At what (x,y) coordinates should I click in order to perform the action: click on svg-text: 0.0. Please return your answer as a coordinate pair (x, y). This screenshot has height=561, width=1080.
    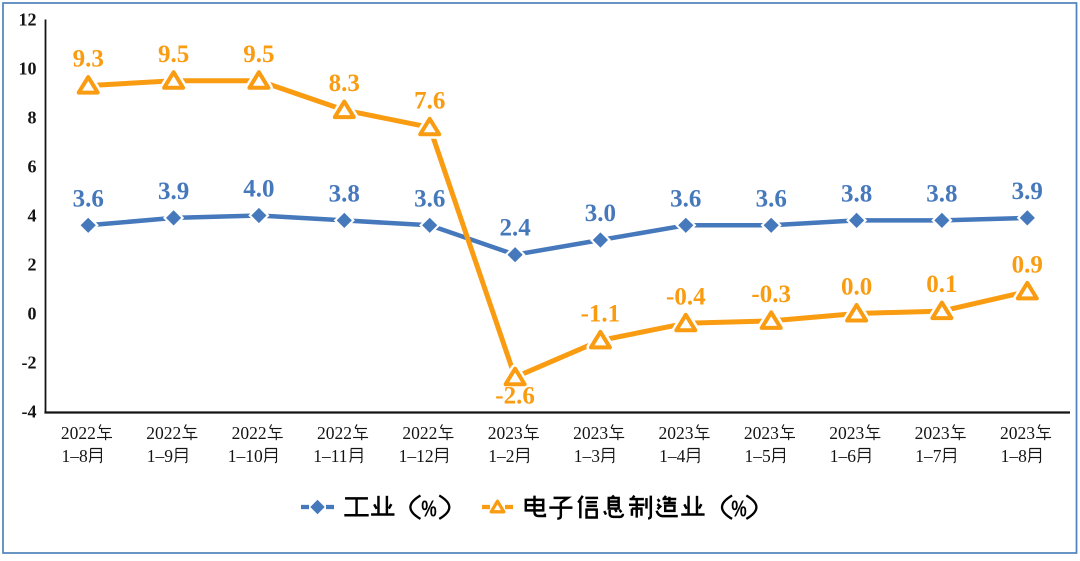
    Looking at the image, I should click on (856, 287).